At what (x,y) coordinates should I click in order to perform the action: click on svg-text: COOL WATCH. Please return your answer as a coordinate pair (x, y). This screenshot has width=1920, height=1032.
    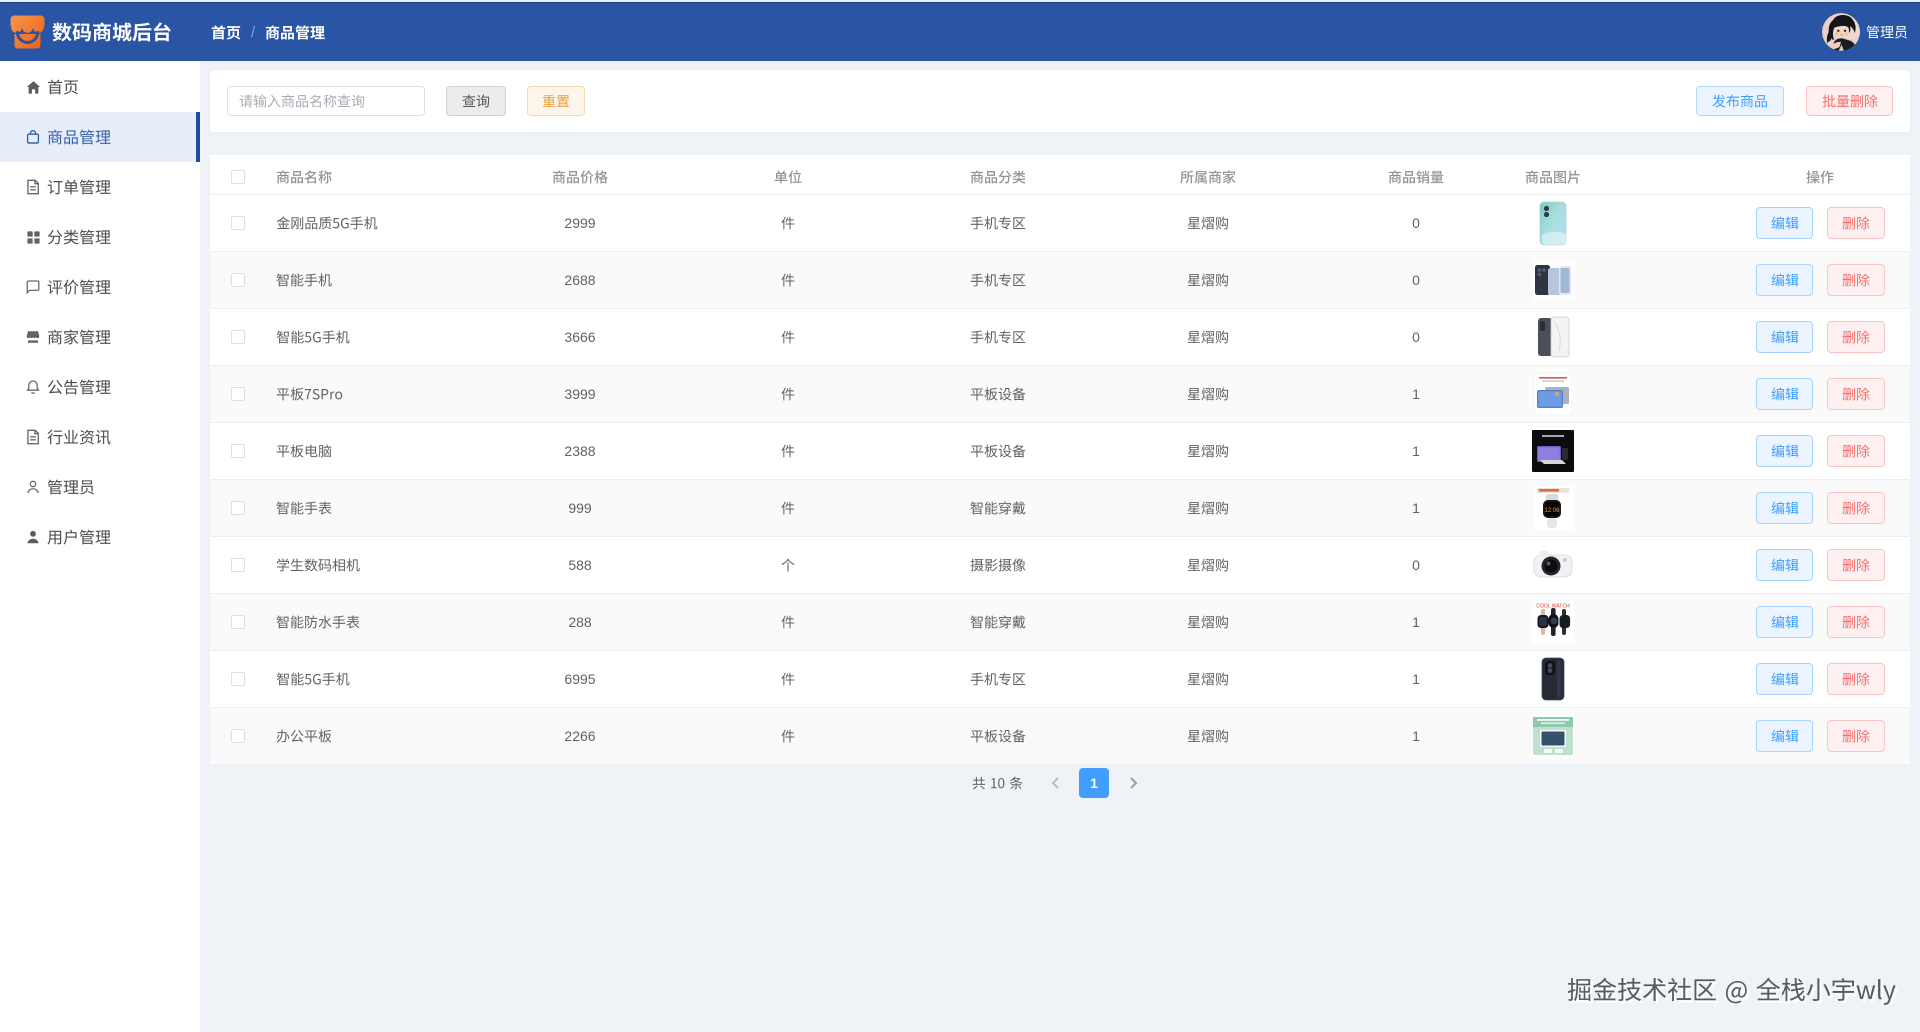
    Looking at the image, I should click on (1553, 607).